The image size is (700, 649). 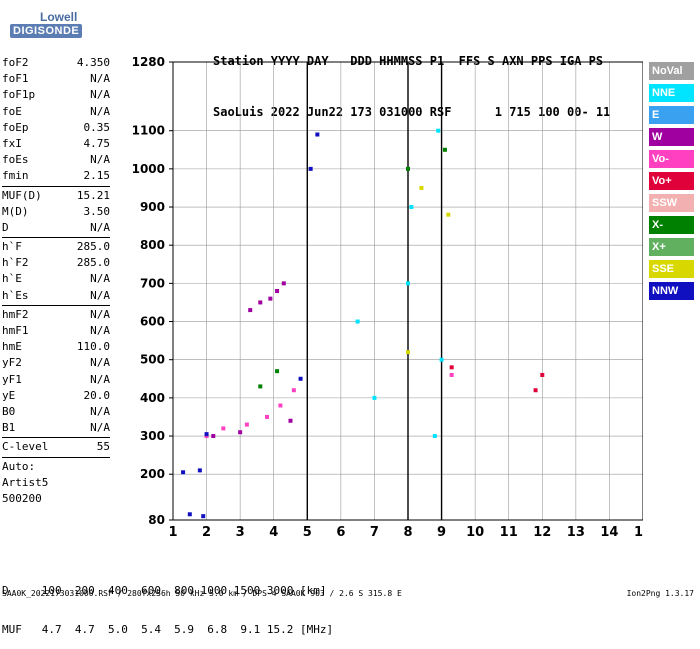 I want to click on legend-item: NNW, so click(x=671, y=291).